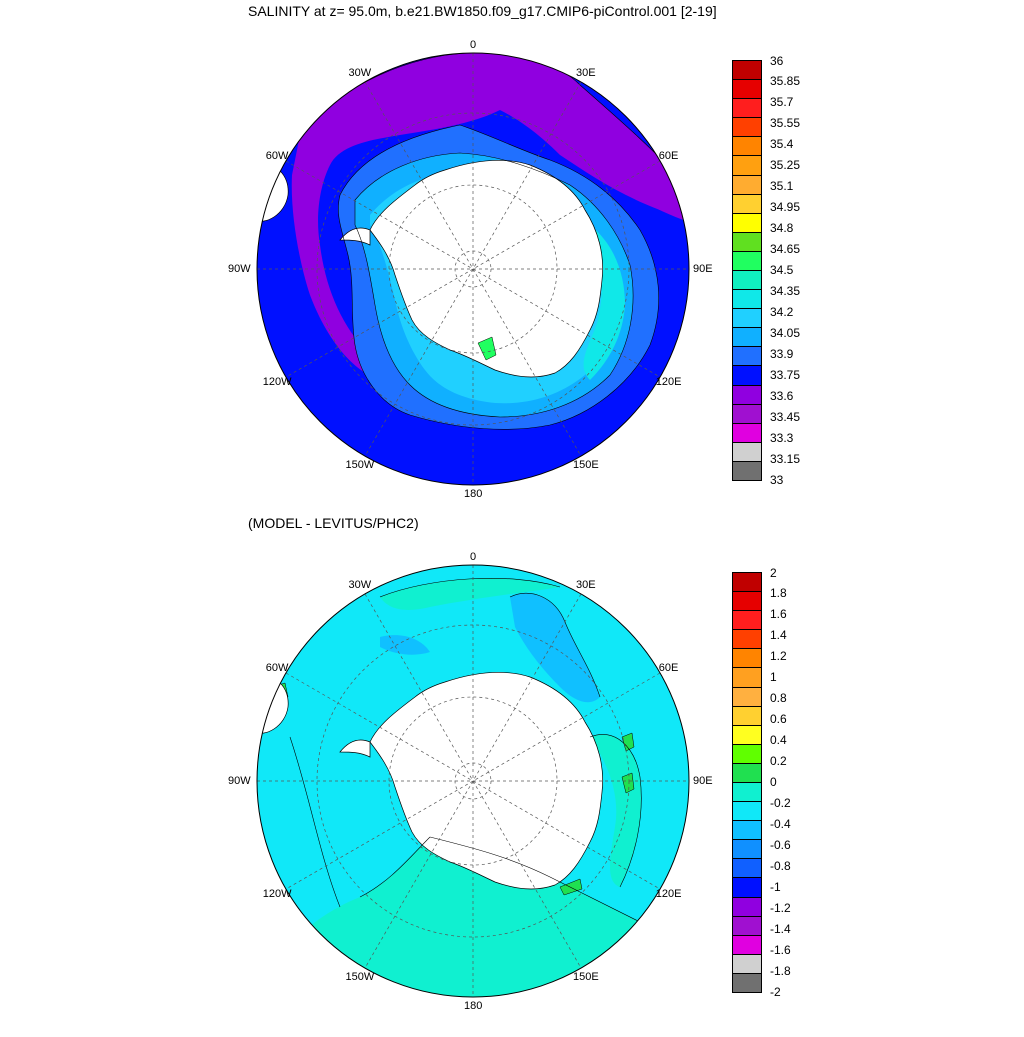  Describe the element at coordinates (778, 593) in the screenshot. I see `colorbar-label: 1.8` at that location.